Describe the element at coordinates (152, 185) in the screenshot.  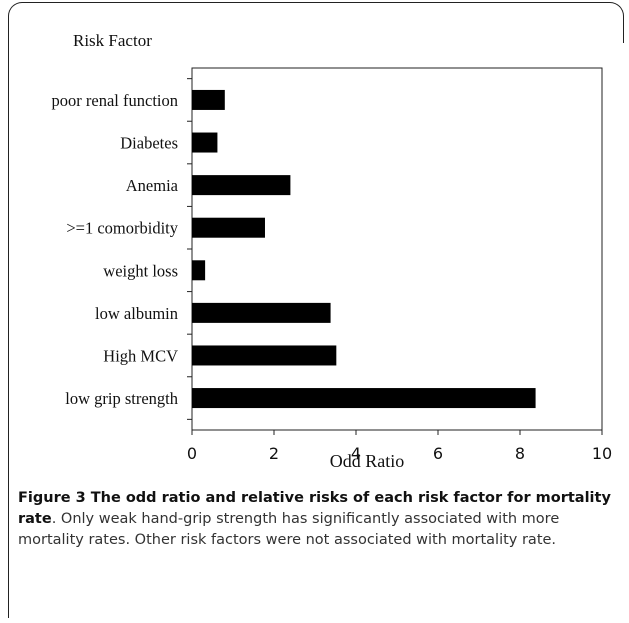
I see `category-label: Anemia` at that location.